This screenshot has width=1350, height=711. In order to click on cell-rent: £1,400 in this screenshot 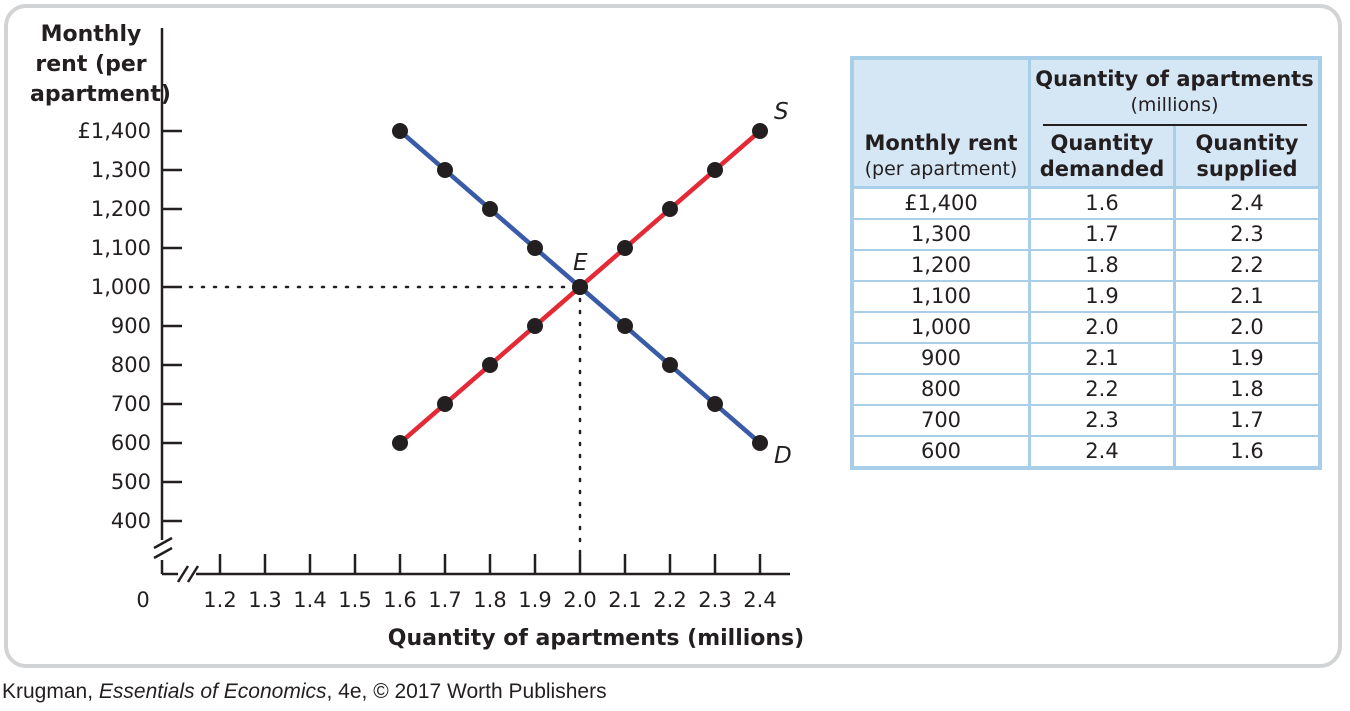, I will do `click(940, 202)`.